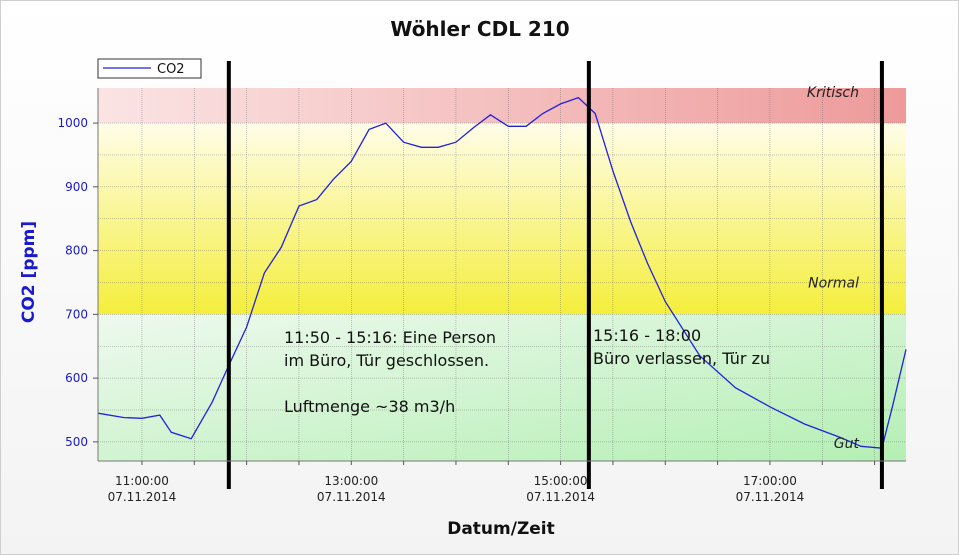 Image resolution: width=959 pixels, height=555 pixels. What do you see at coordinates (681, 358) in the screenshot?
I see `annotation-line: Büro verlassen, Tür zu` at bounding box center [681, 358].